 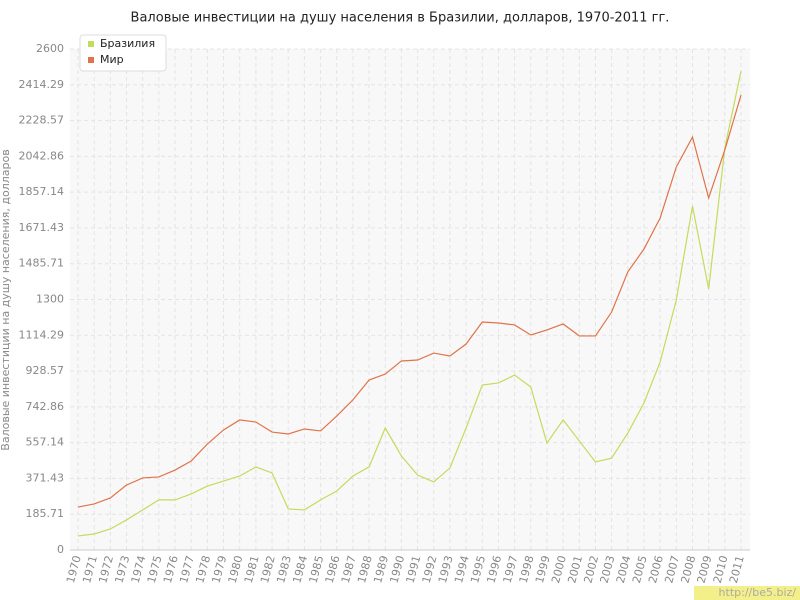 I want to click on legend-label: Бразилия, so click(x=127, y=43).